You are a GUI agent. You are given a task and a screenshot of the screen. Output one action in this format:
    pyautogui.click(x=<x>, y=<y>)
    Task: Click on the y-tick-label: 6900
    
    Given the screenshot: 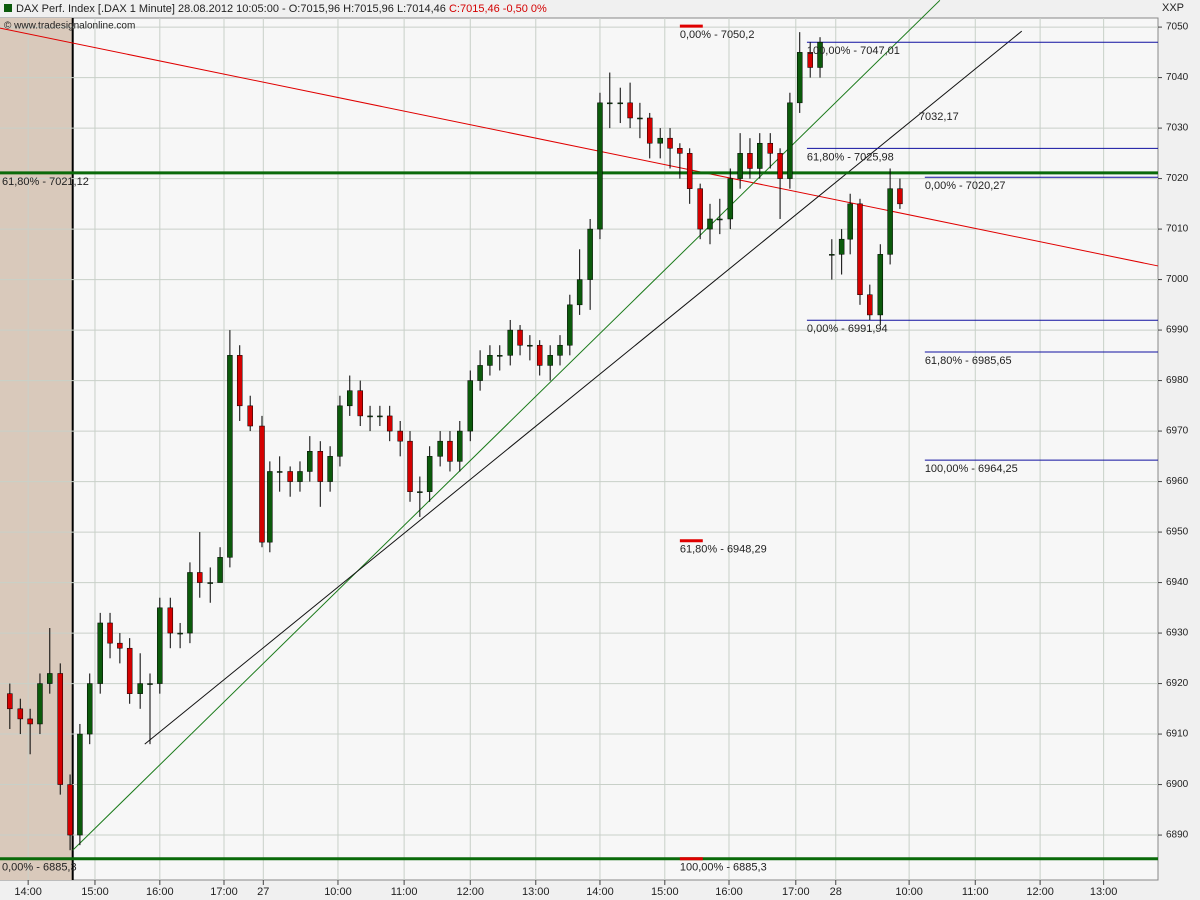 What is the action you would take?
    pyautogui.click(x=1177, y=784)
    